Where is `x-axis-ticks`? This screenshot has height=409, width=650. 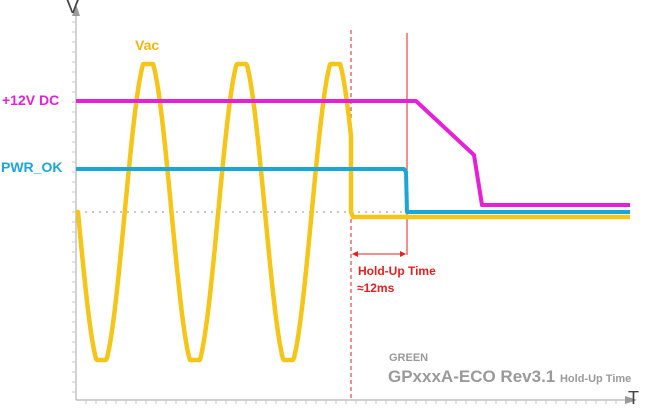
x-axis-ticks is located at coordinates (351, 402).